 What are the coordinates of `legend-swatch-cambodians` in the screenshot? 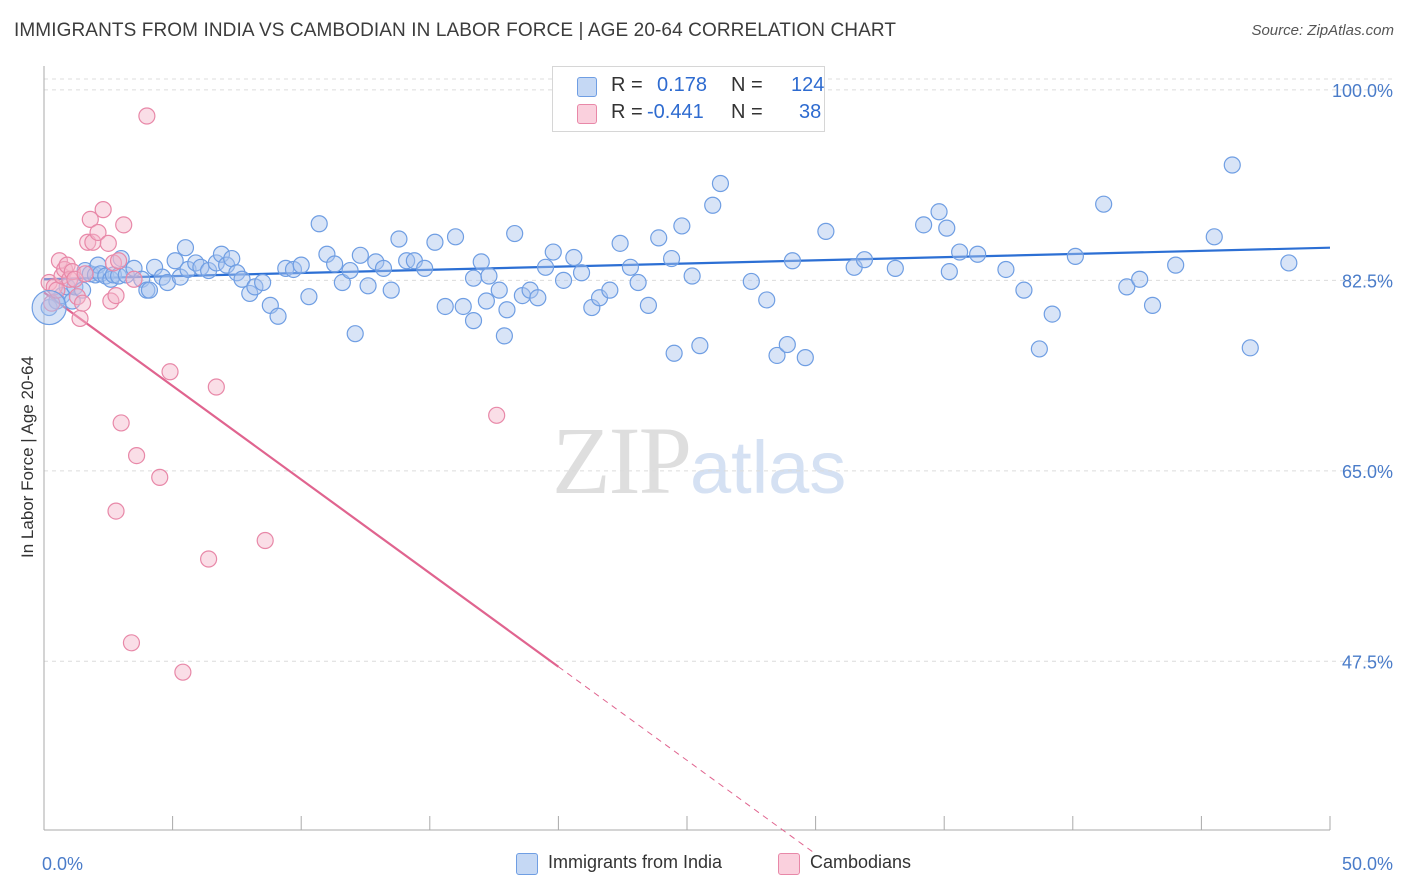 It's located at (587, 114).